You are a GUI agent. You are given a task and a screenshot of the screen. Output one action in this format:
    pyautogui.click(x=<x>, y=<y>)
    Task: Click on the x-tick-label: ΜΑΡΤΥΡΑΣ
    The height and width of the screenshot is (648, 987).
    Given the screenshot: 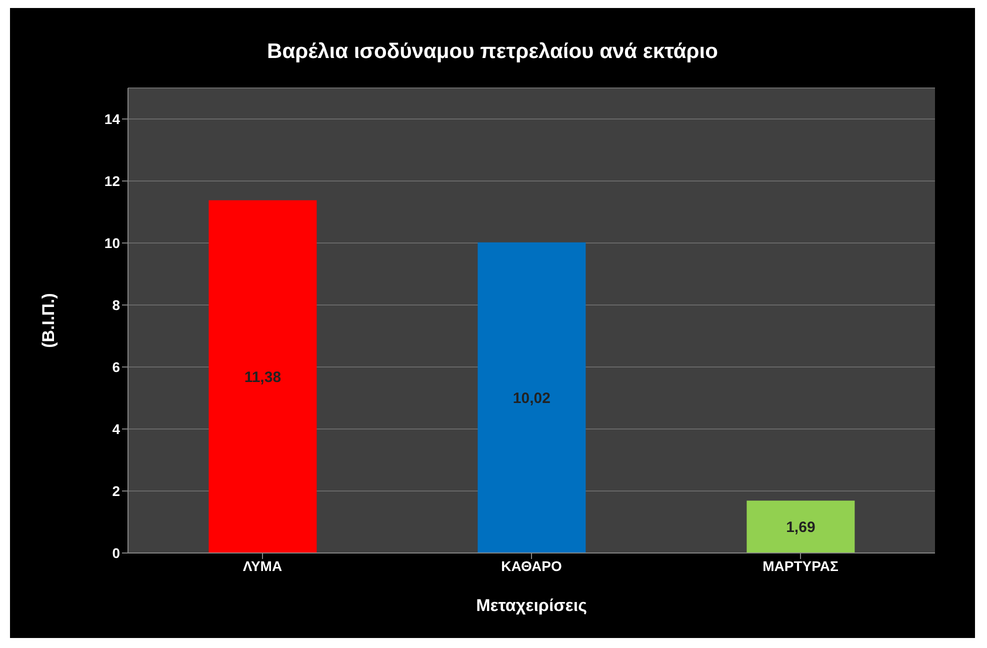 What is the action you would take?
    pyautogui.click(x=800, y=566)
    